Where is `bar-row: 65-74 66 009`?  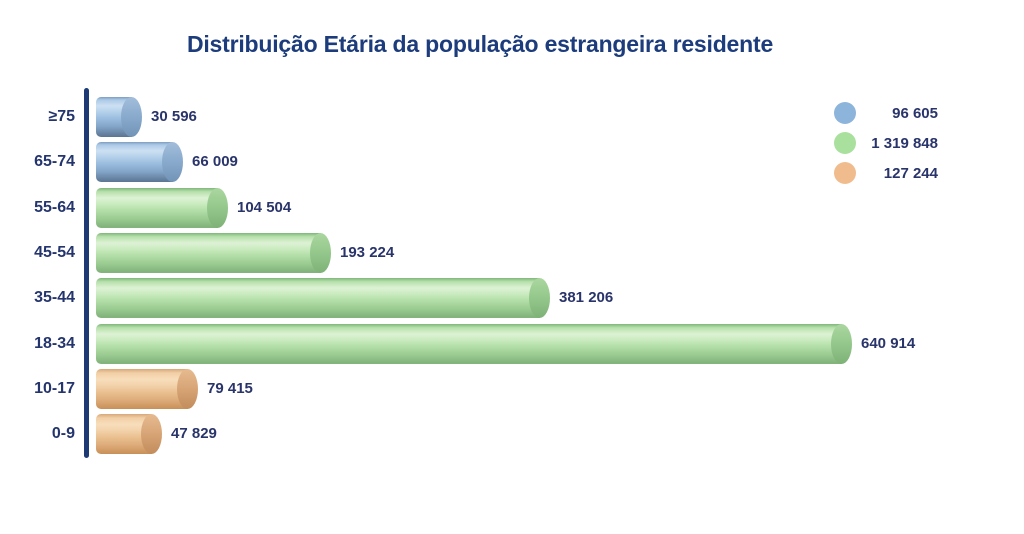 bar-row: 65-74 66 009 is located at coordinates (512, 162).